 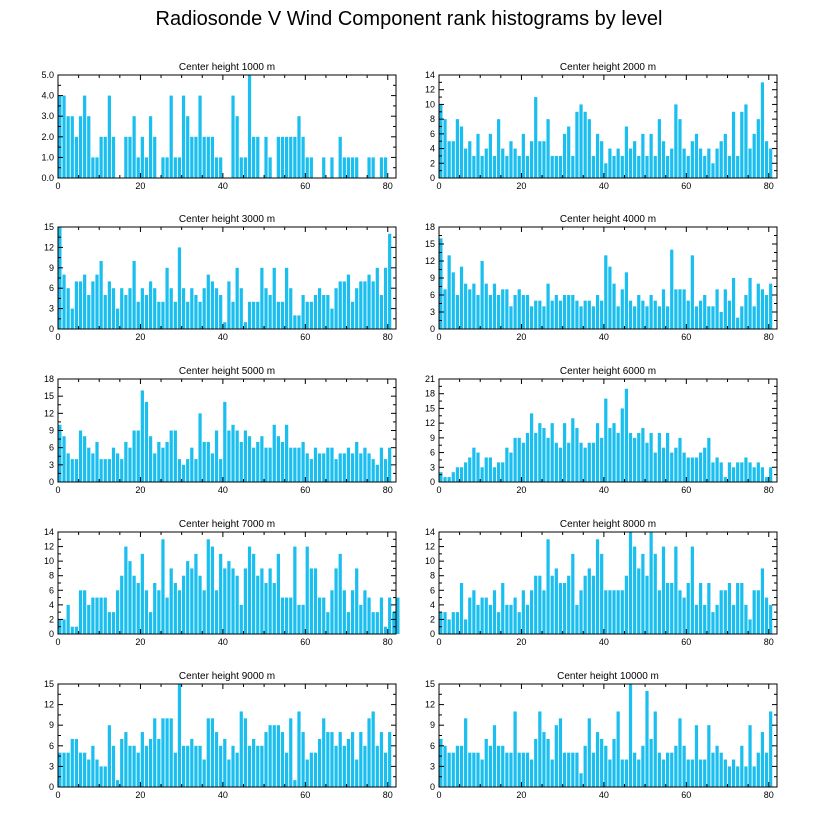 What do you see at coordinates (438, 337) in the screenshot?
I see `x-tick-label: 0` at bounding box center [438, 337].